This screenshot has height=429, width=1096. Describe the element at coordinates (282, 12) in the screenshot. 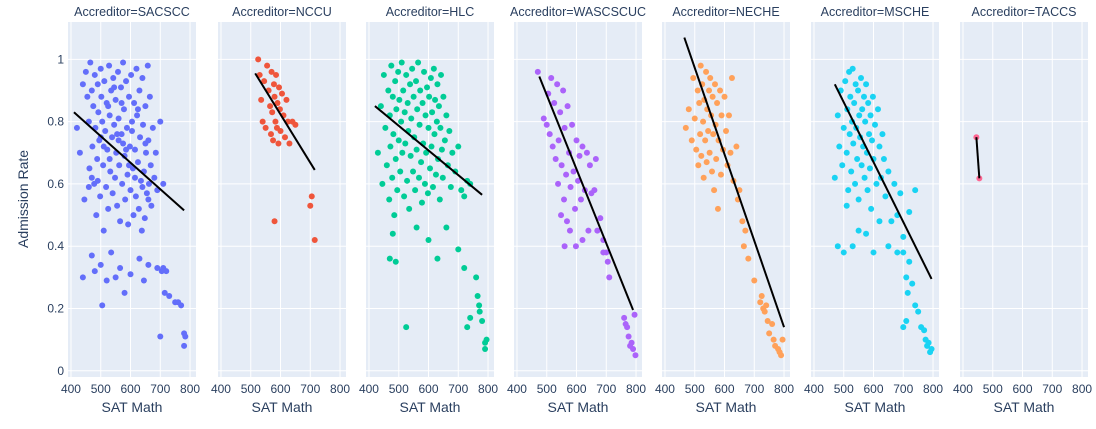

I see `facet-title: Accreditor=NCCU` at that location.